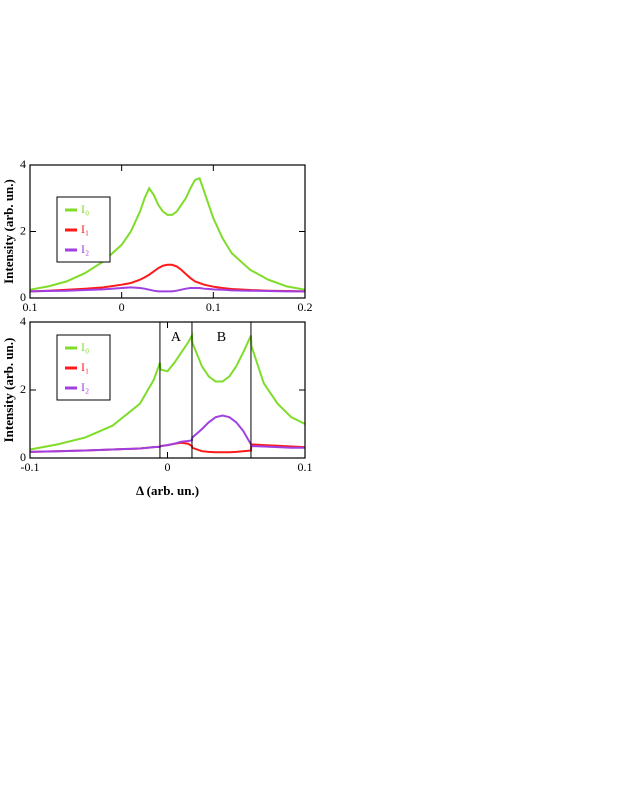 The image size is (623, 806). I want to click on region-label: B, so click(221, 337).